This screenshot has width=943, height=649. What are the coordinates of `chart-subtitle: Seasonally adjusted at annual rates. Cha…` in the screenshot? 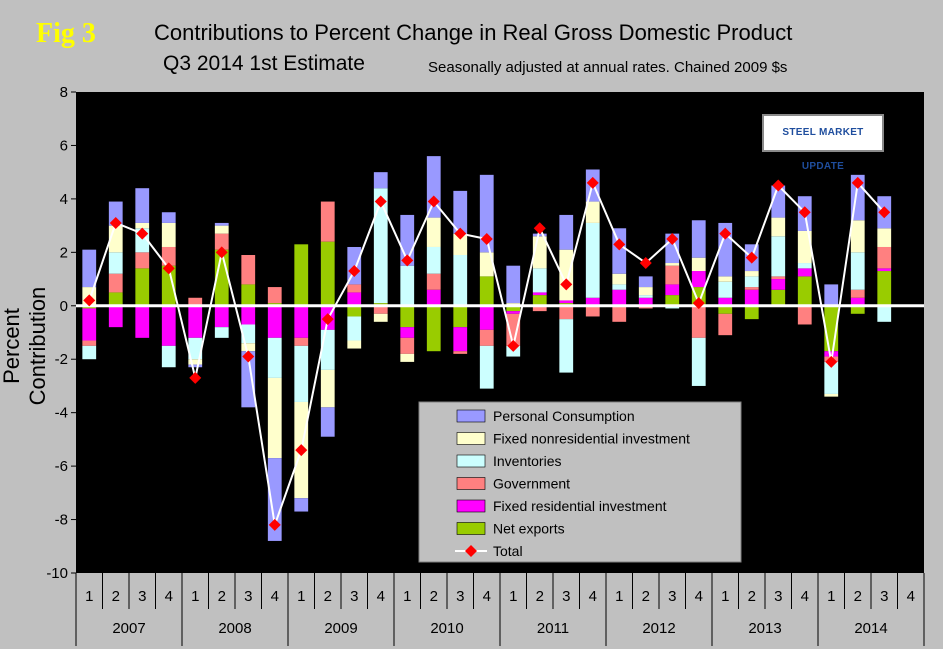 It's located at (608, 67).